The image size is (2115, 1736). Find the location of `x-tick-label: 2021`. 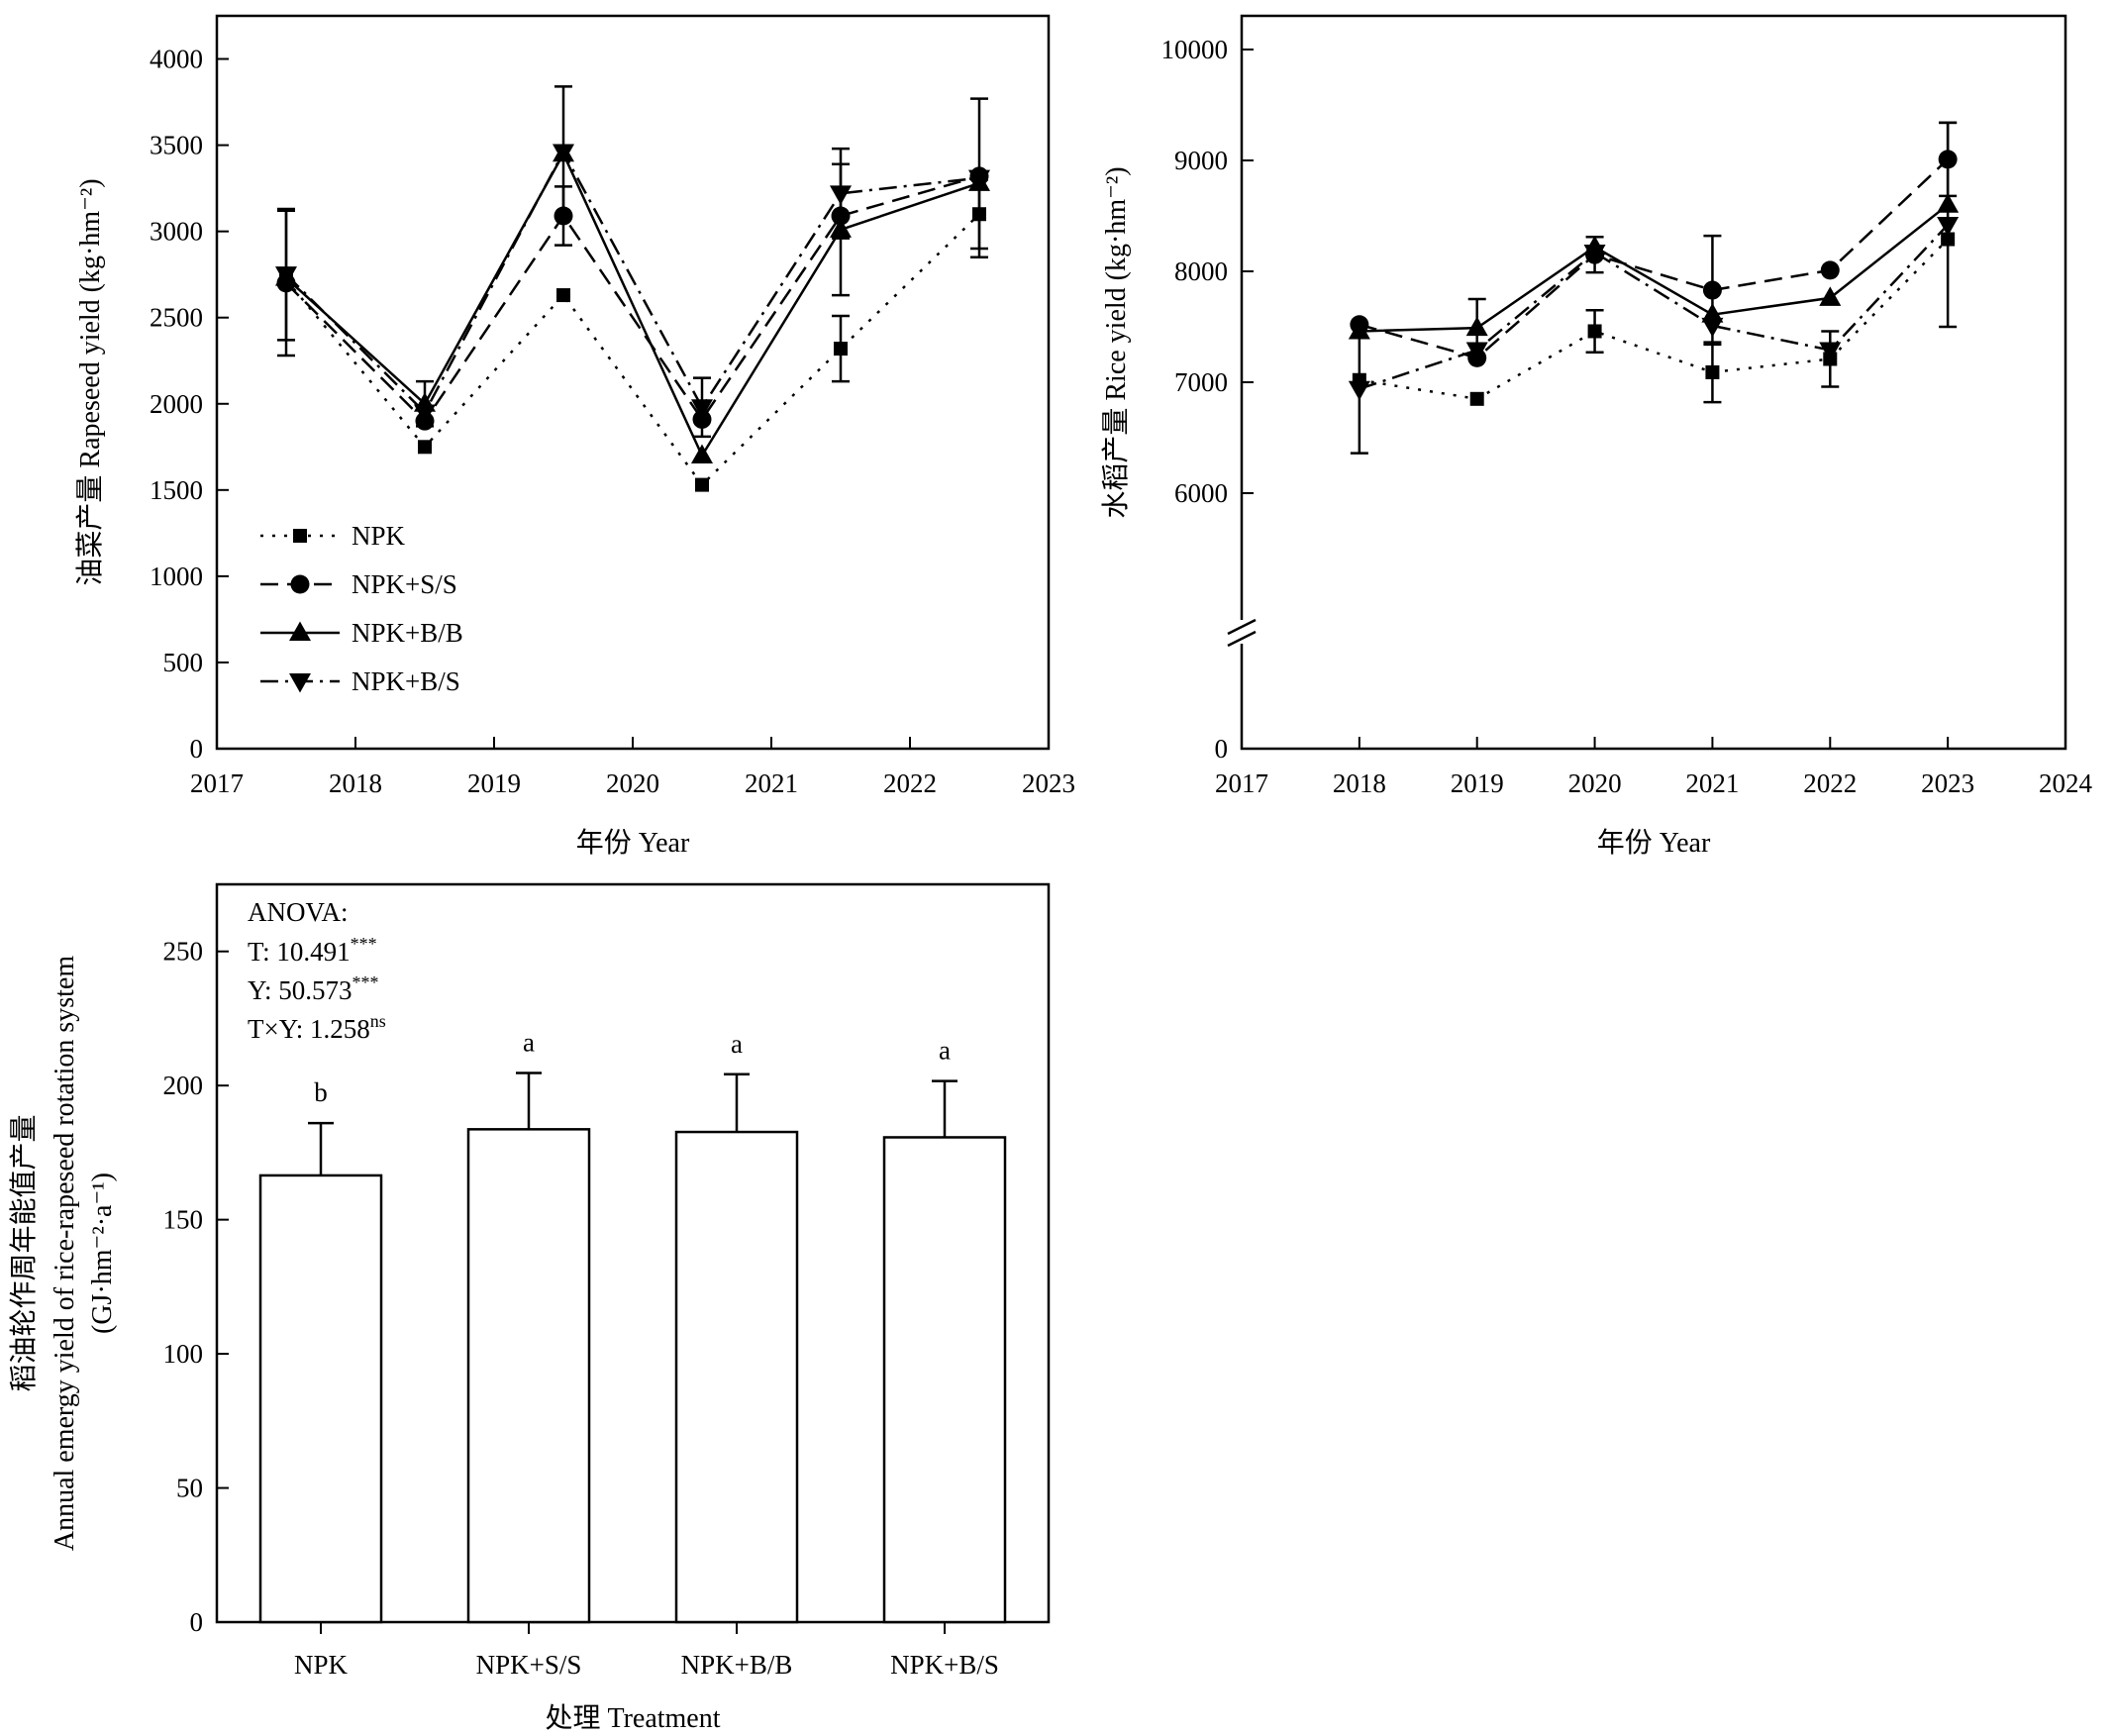

x-tick-label: 2021 is located at coordinates (1712, 783).